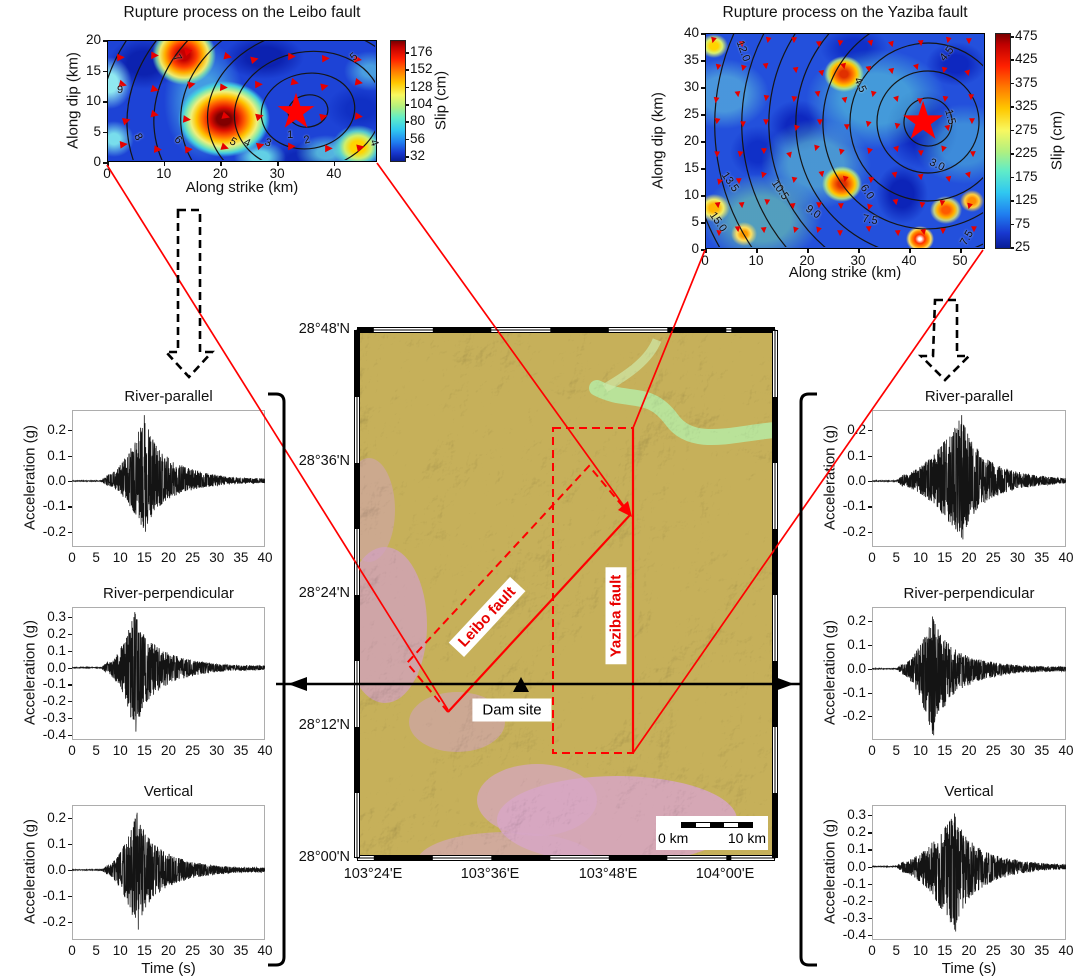  Describe the element at coordinates (1026, 129) in the screenshot. I see `colorbar-tick-label: 275` at that location.